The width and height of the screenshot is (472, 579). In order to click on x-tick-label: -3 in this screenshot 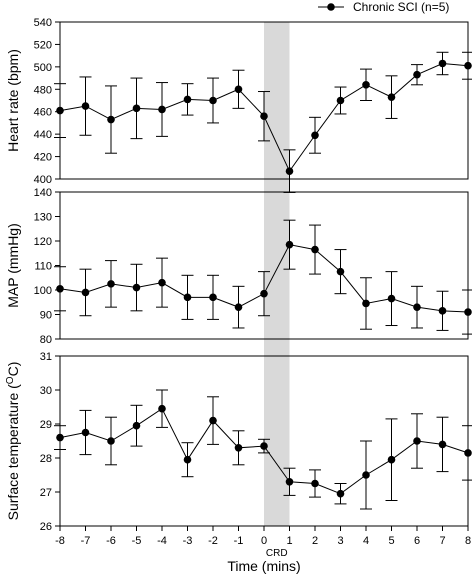, I will do `click(188, 541)`.